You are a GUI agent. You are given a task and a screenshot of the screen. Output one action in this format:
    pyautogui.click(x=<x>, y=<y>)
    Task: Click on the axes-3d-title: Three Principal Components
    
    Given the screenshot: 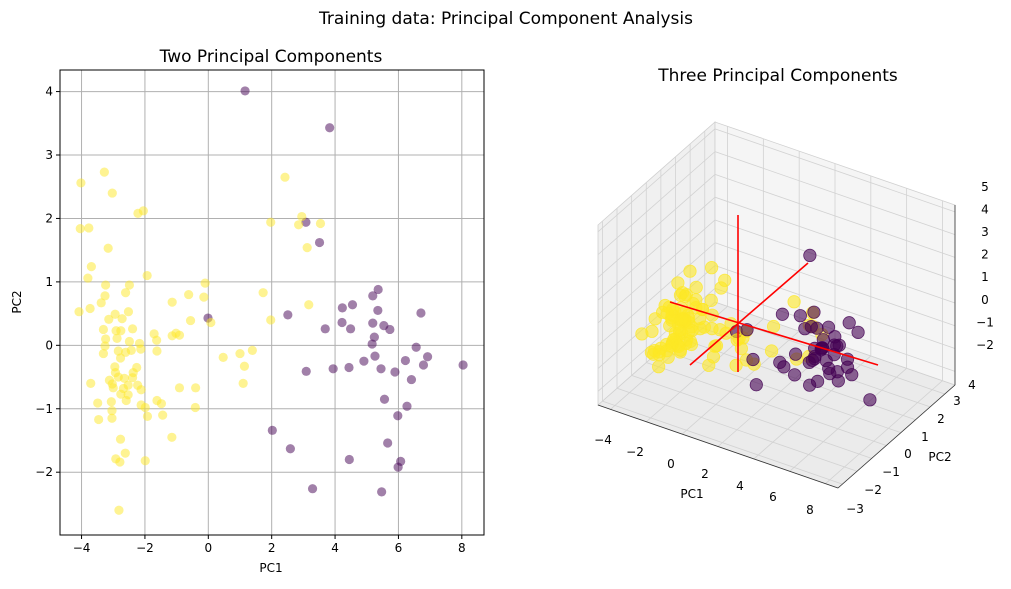 What is the action you would take?
    pyautogui.click(x=777, y=76)
    